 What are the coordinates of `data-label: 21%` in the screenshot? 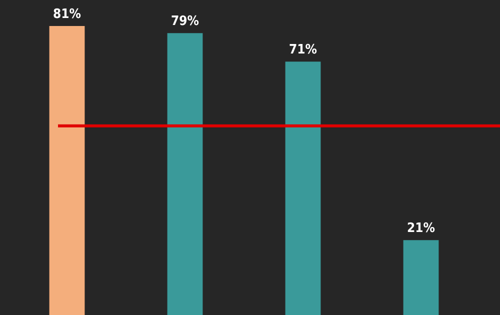 It's located at (421, 228).